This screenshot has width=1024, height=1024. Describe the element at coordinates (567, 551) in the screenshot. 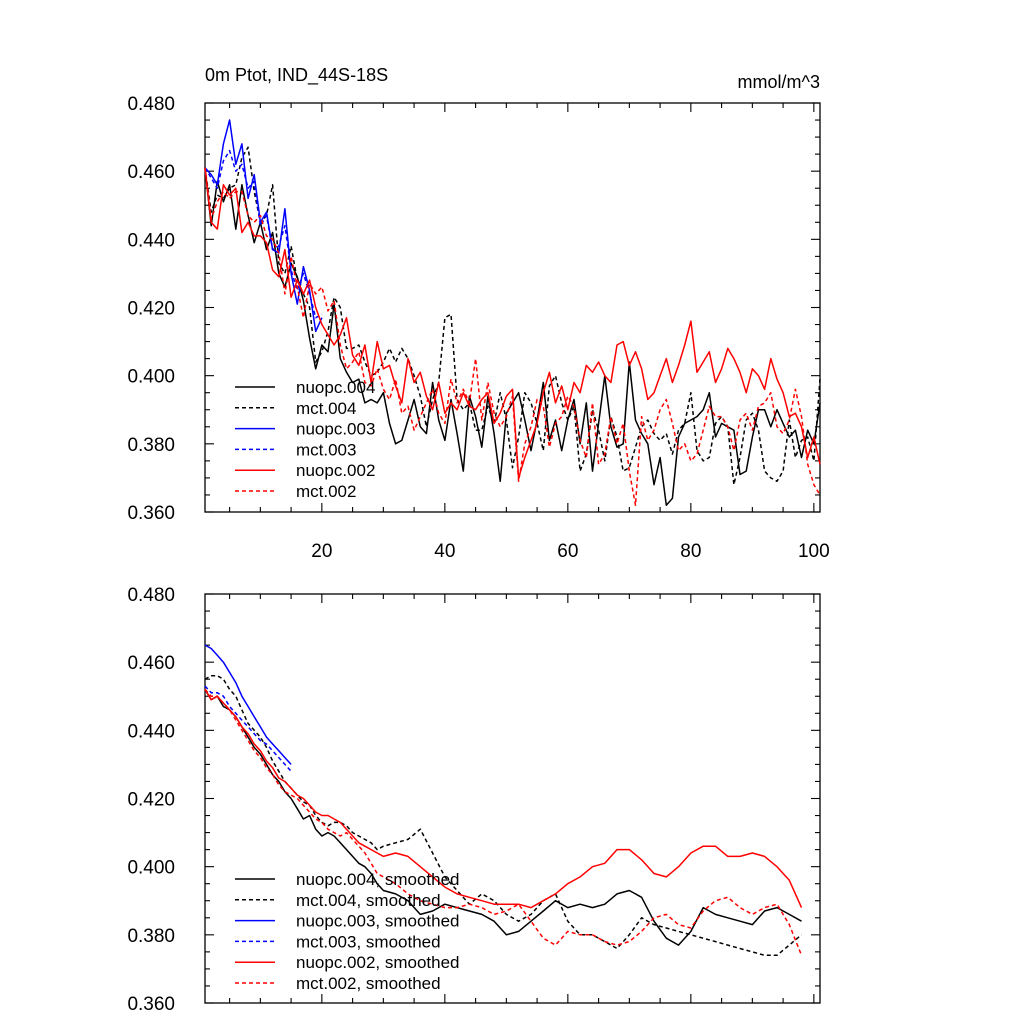

I see `x-tick-label: 60` at that location.